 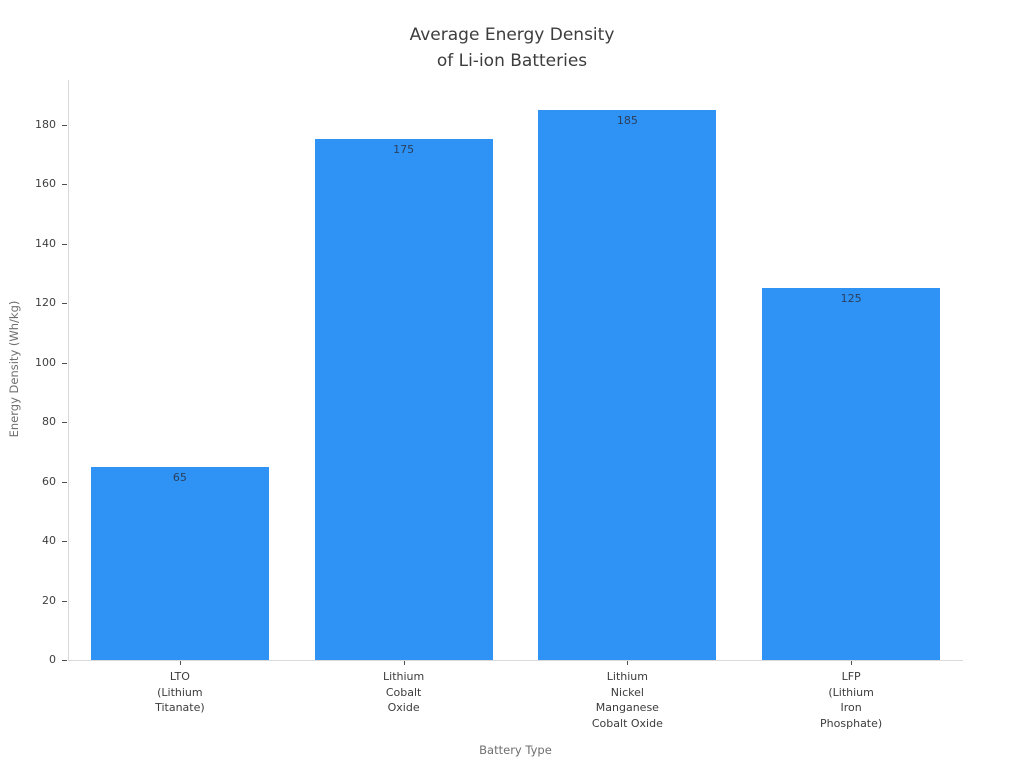 What do you see at coordinates (45, 303) in the screenshot?
I see `y-tick-label: 120` at bounding box center [45, 303].